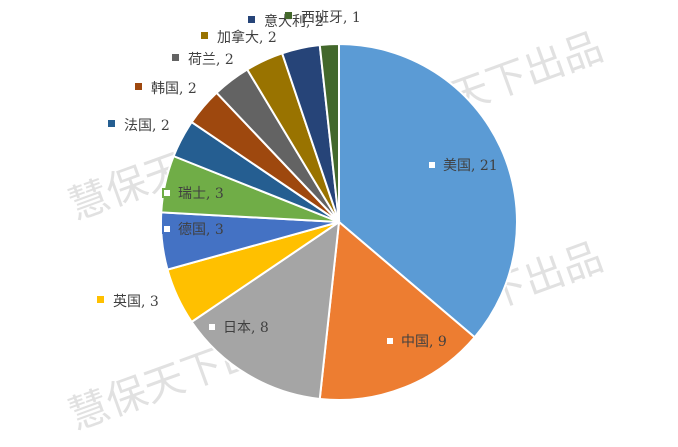 This screenshot has width=678, height=447. Describe the element at coordinates (424, 342) in the screenshot. I see `data-label: 中国, 9` at that location.